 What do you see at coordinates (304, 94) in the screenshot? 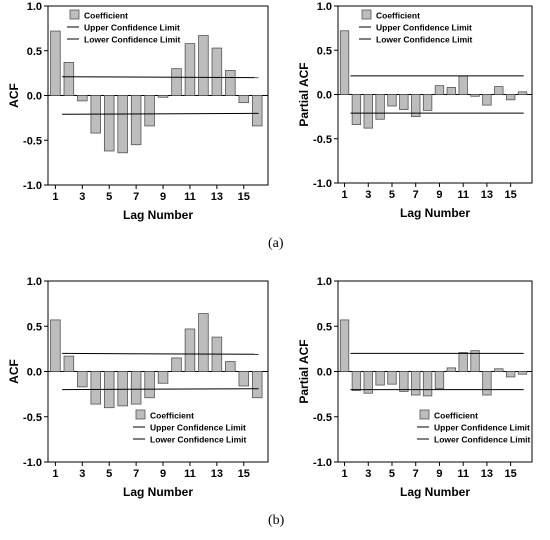
I see `y-axis-label: Partial ACF` at bounding box center [304, 94].